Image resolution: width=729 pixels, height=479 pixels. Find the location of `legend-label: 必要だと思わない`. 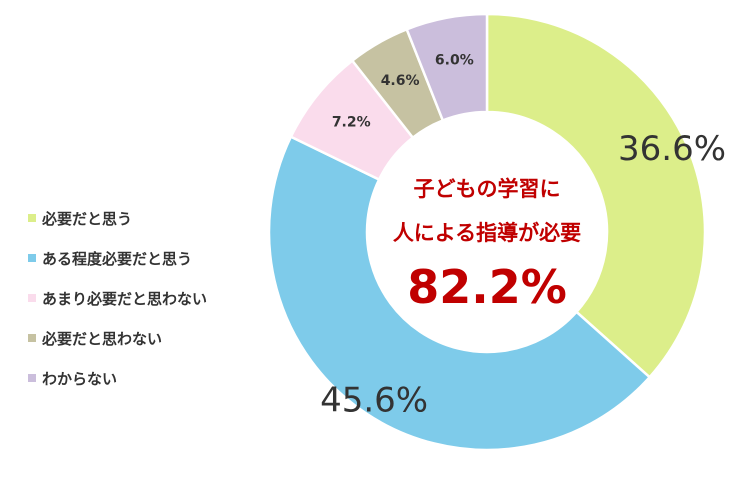

legend-label: 必要だと思わない is located at coordinates (102, 338).